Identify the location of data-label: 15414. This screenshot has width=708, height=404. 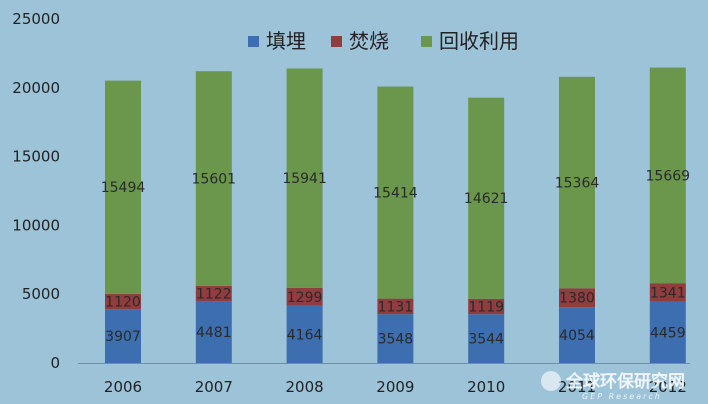
(395, 194).